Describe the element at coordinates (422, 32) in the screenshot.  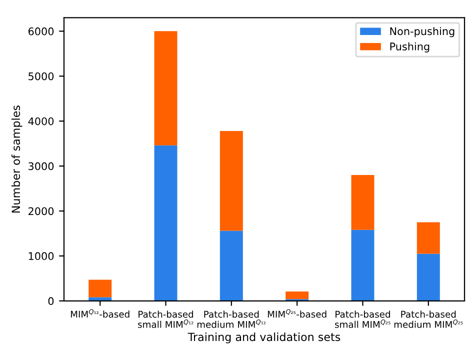
I see `legend-label: Non-pushing` at that location.